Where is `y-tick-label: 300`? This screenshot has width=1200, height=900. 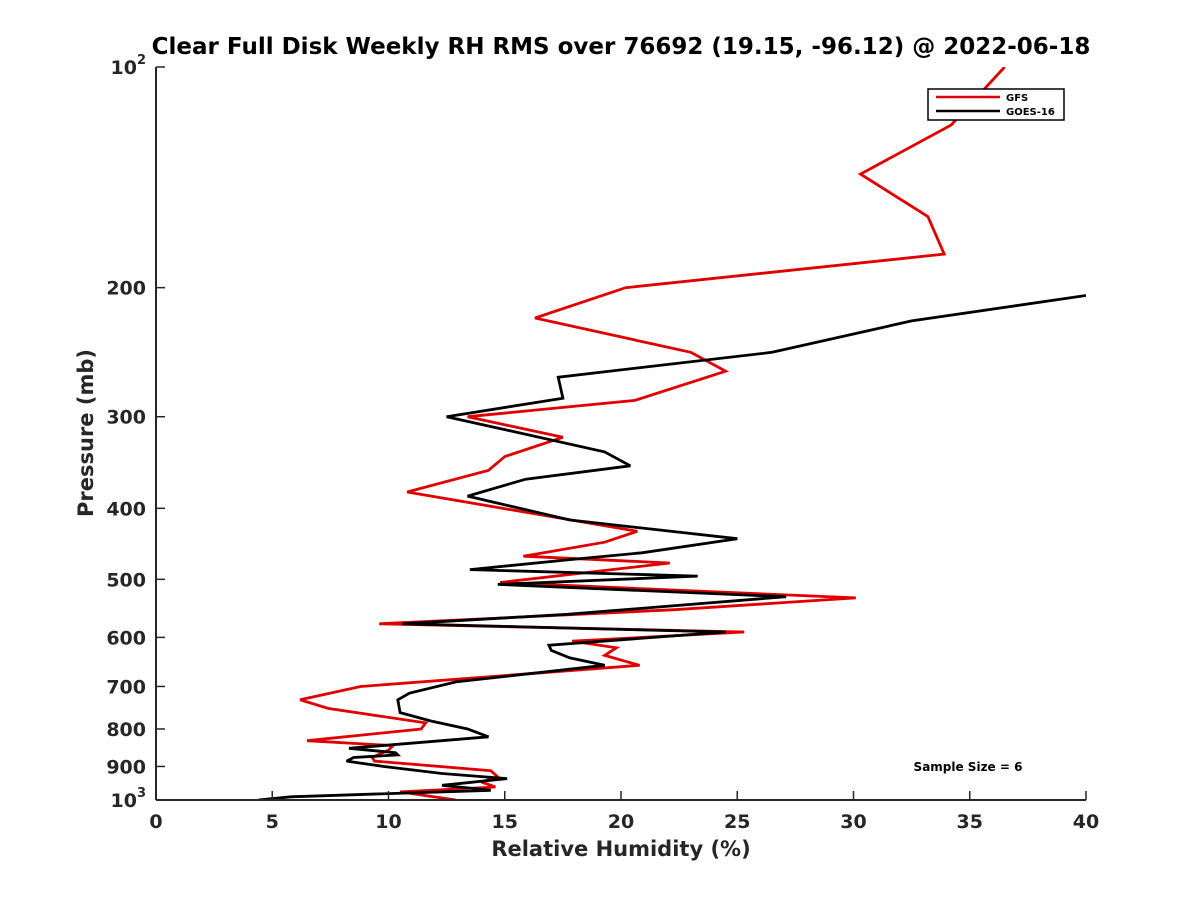 y-tick-label: 300 is located at coordinates (126, 418).